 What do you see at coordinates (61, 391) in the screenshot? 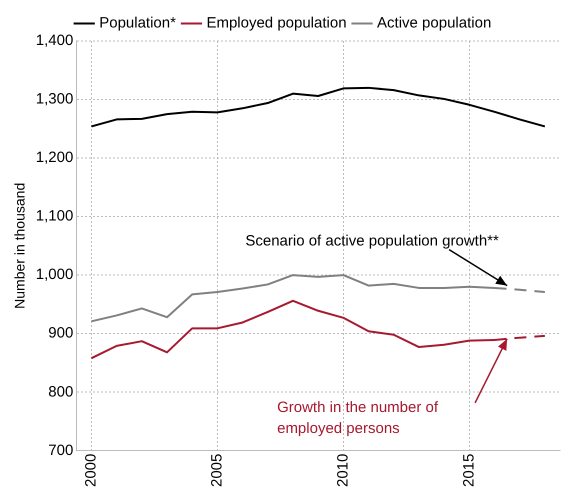
I see `y-tick-label: 800` at bounding box center [61, 391].